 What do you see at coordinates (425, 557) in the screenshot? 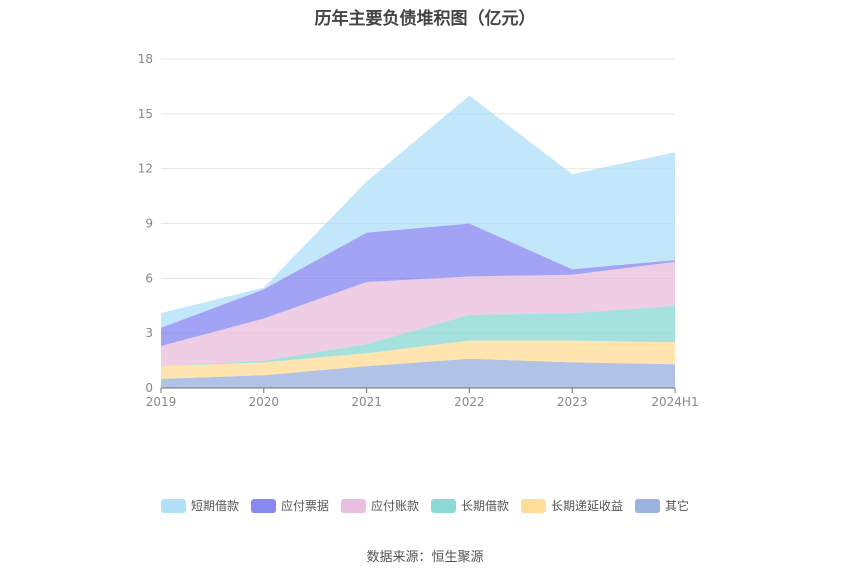
I see `data-source-note: 数据来源：恒生聚源` at bounding box center [425, 557].